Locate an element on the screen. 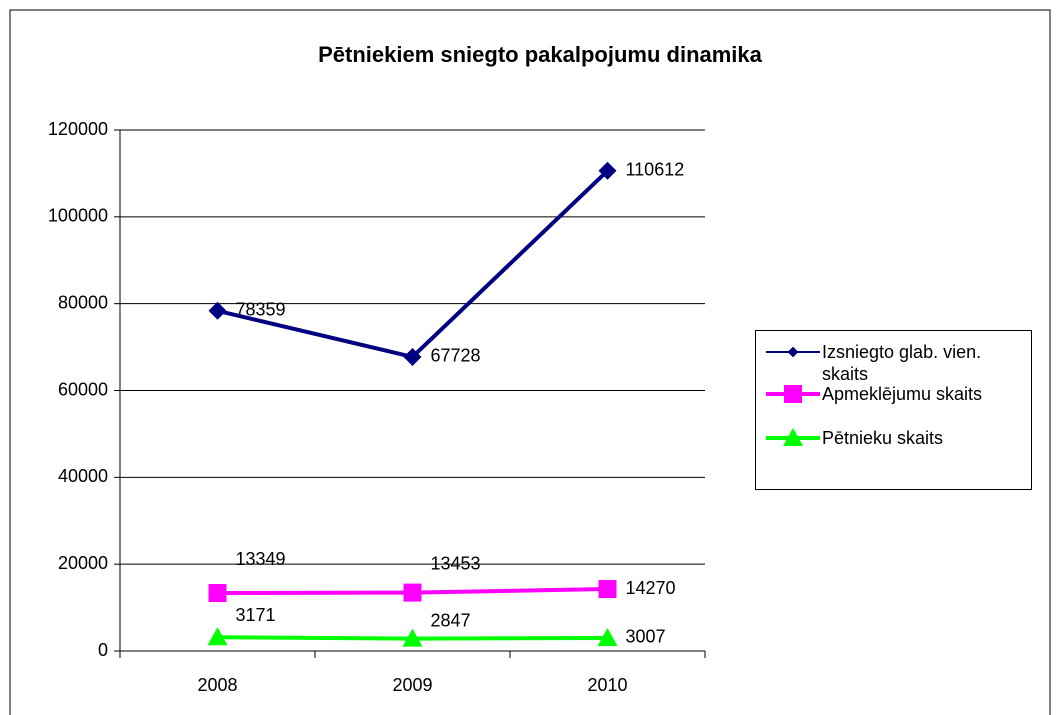 The width and height of the screenshot is (1059, 715). data-label: 13453 is located at coordinates (456, 563).